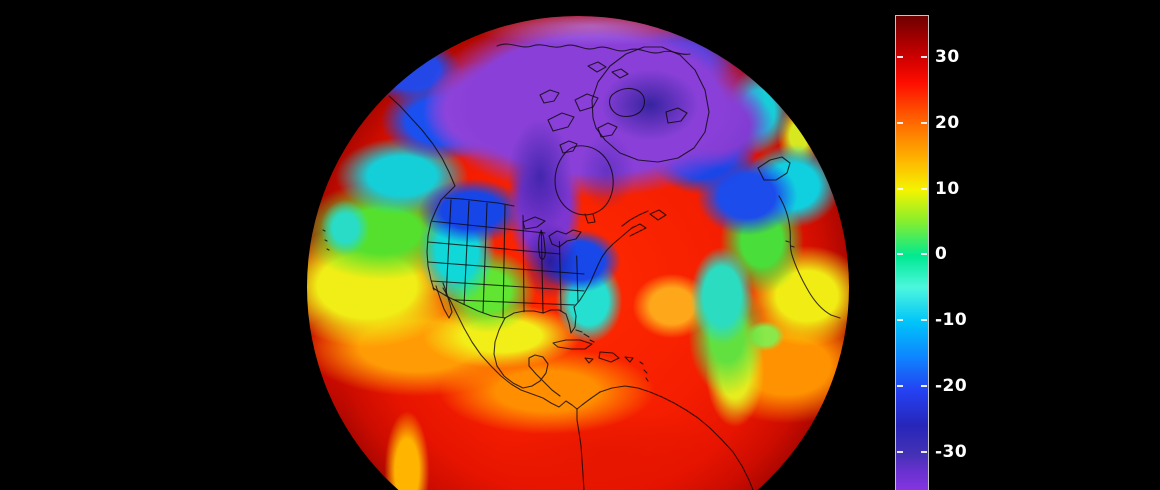 Image resolution: width=1160 pixels, height=490 pixels. I want to click on colorbar-tick-label: 20, so click(947, 122).